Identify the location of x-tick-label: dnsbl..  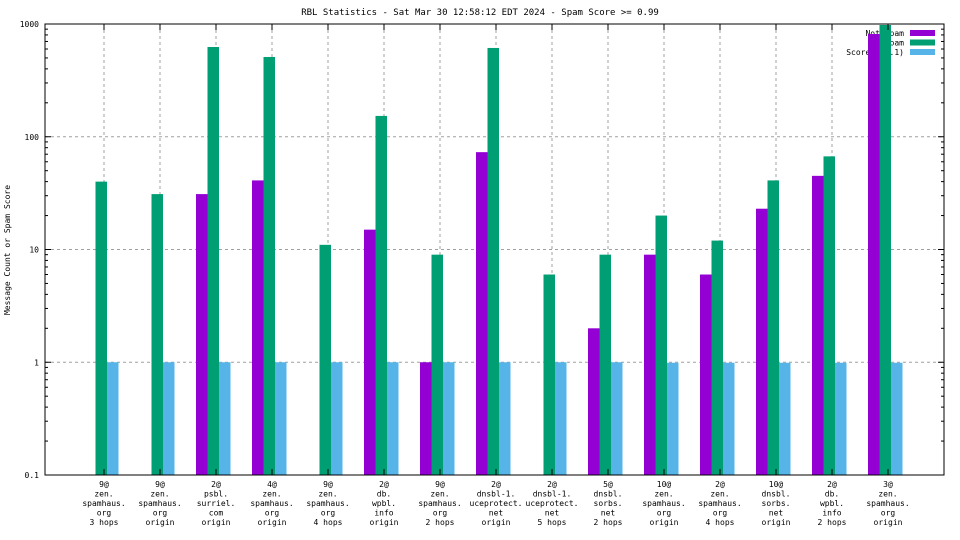
(608, 494).